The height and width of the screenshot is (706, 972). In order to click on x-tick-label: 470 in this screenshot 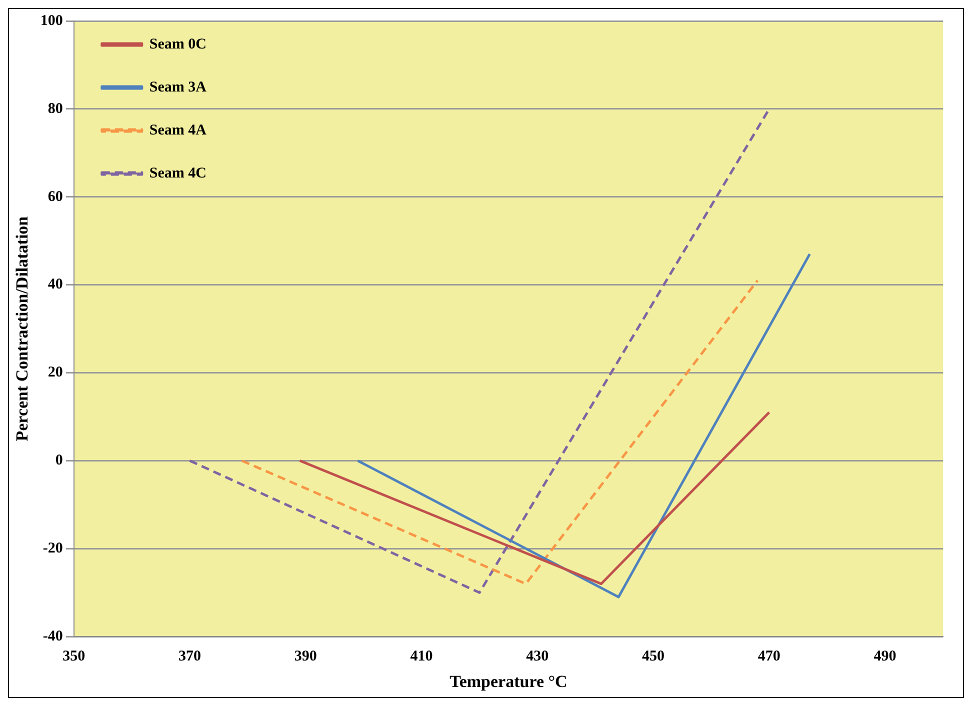, I will do `click(769, 656)`.